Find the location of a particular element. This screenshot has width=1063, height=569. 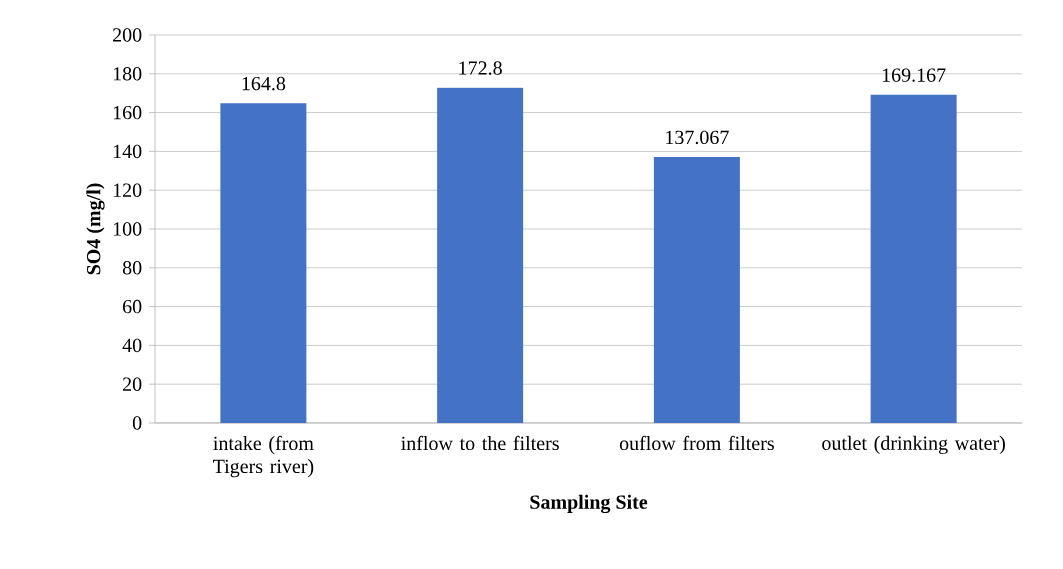

y-tick-label: 60 is located at coordinates (132, 306).